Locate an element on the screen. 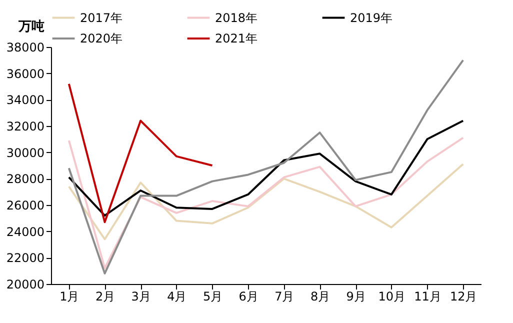 The height and width of the screenshot is (323, 513). x-tick-label: 5月 is located at coordinates (212, 297).